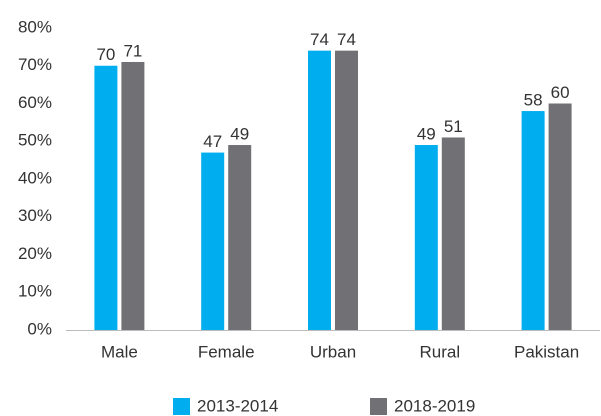  I want to click on x-tick-label: Pakistan, so click(546, 351).